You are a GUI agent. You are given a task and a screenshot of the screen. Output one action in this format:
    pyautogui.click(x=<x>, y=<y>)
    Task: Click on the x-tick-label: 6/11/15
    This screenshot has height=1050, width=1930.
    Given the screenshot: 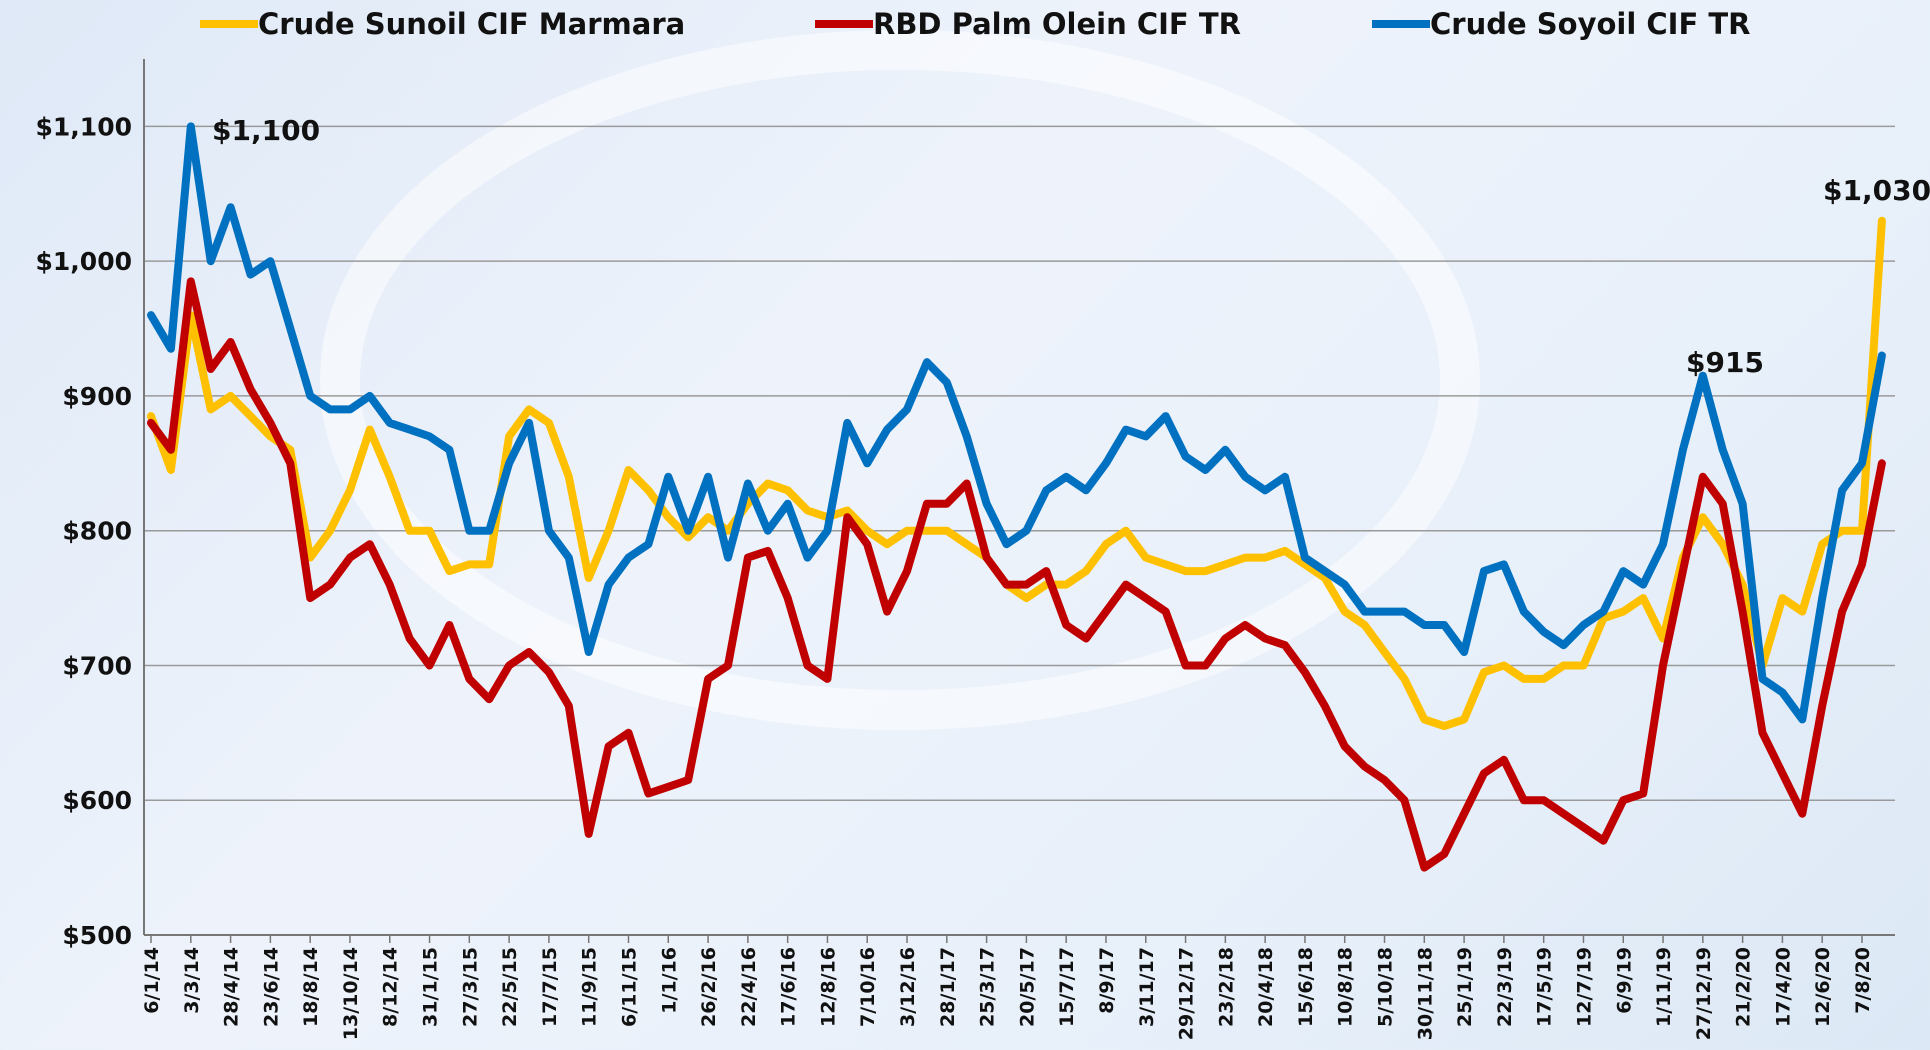 What is the action you would take?
    pyautogui.click(x=629, y=987)
    